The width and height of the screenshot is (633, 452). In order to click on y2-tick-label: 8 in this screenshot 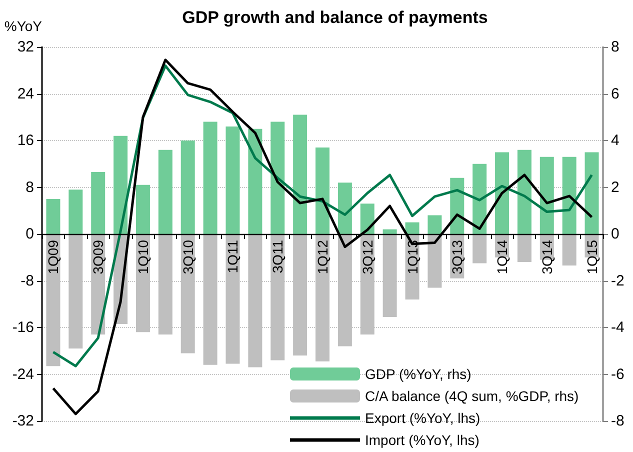, I will do `click(615, 47)`.